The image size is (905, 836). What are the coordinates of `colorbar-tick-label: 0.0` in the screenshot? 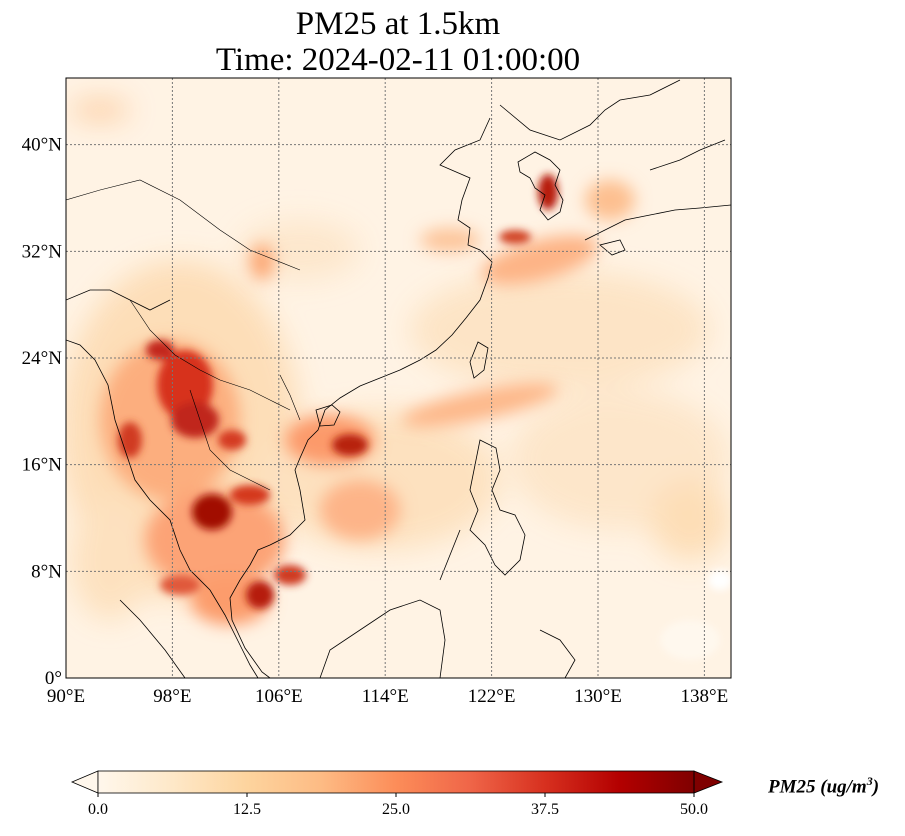 It's located at (98, 809).